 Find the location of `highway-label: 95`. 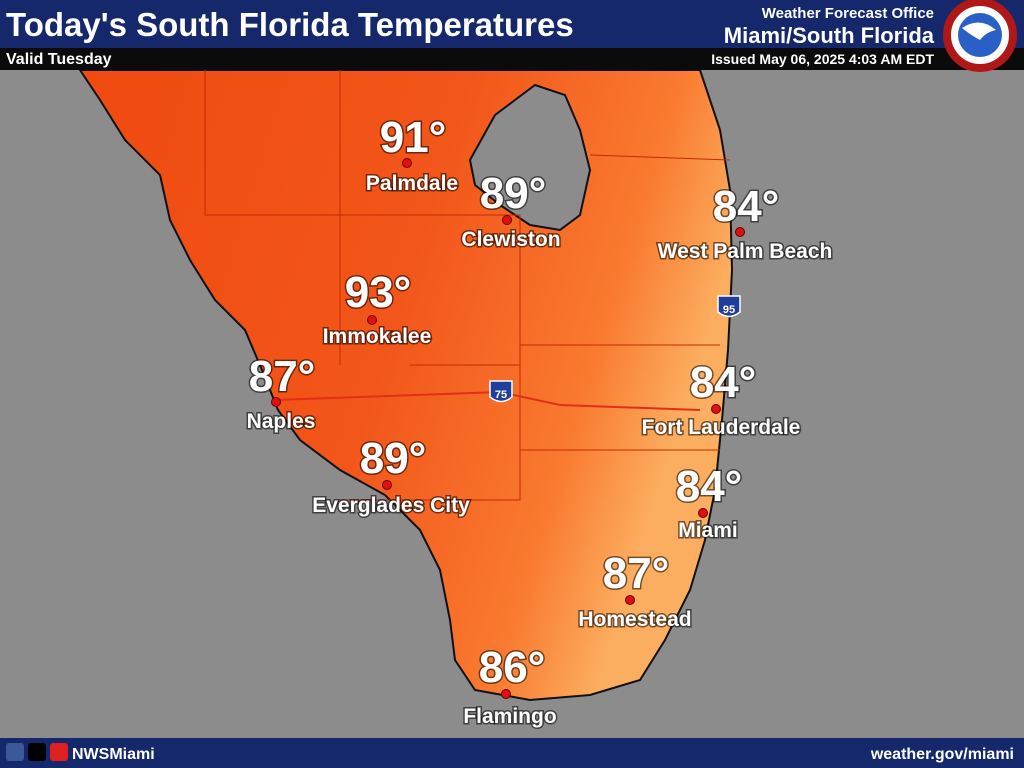

highway-label: 95 is located at coordinates (729, 310).